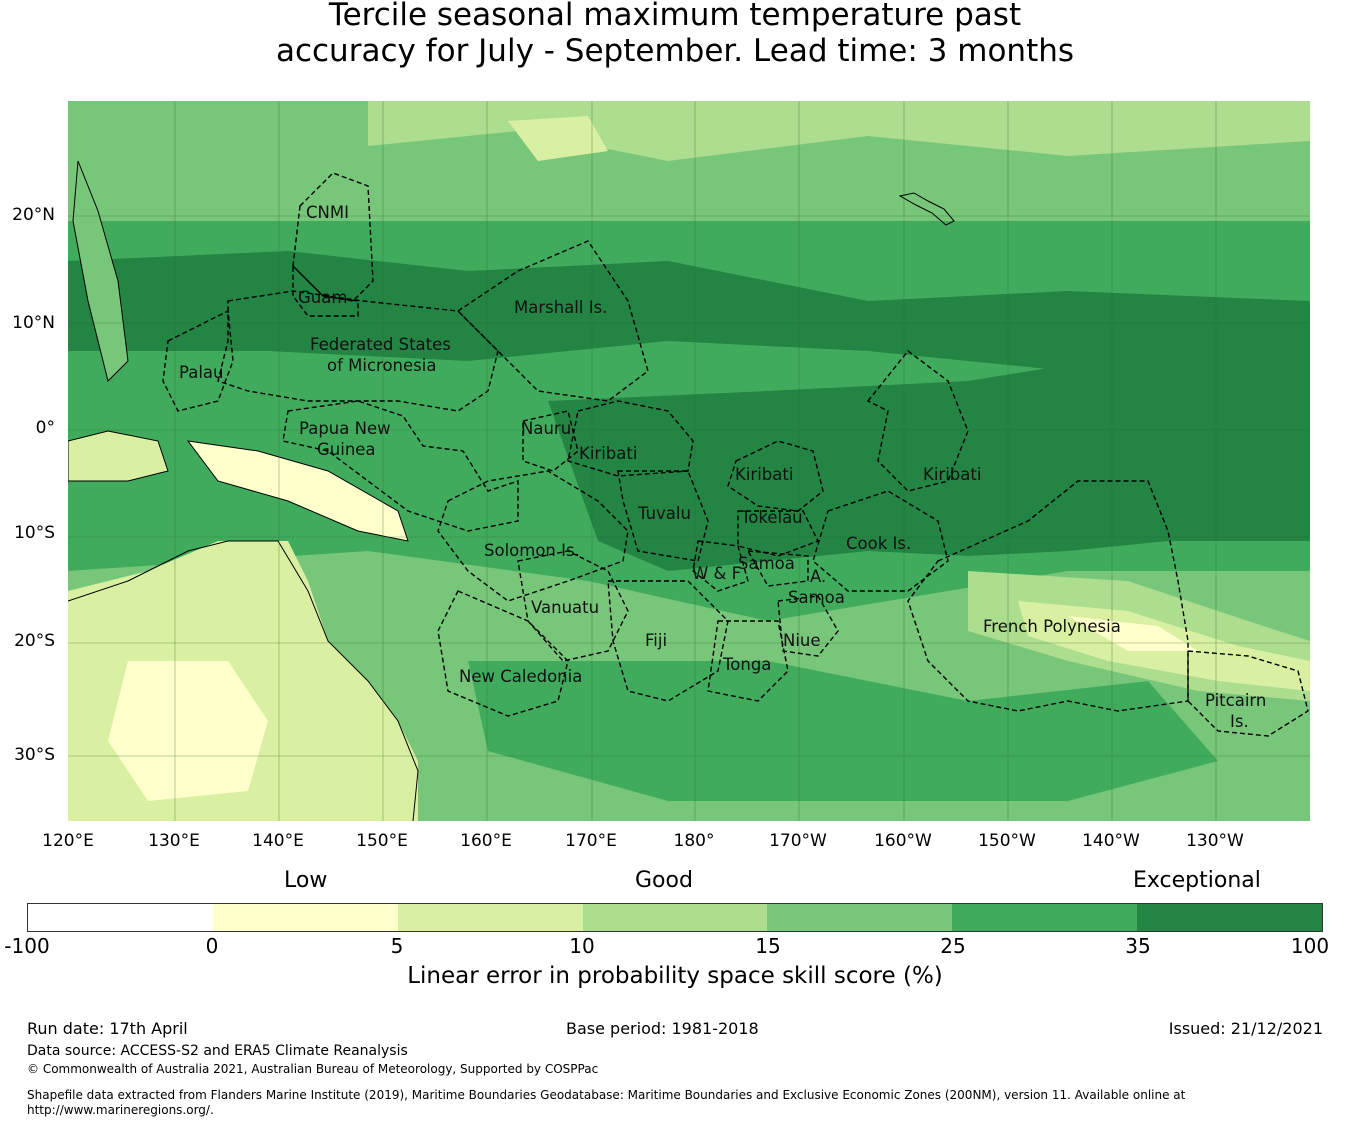  What do you see at coordinates (582, 946) in the screenshot?
I see `colorbar-tick-10: 10` at bounding box center [582, 946].